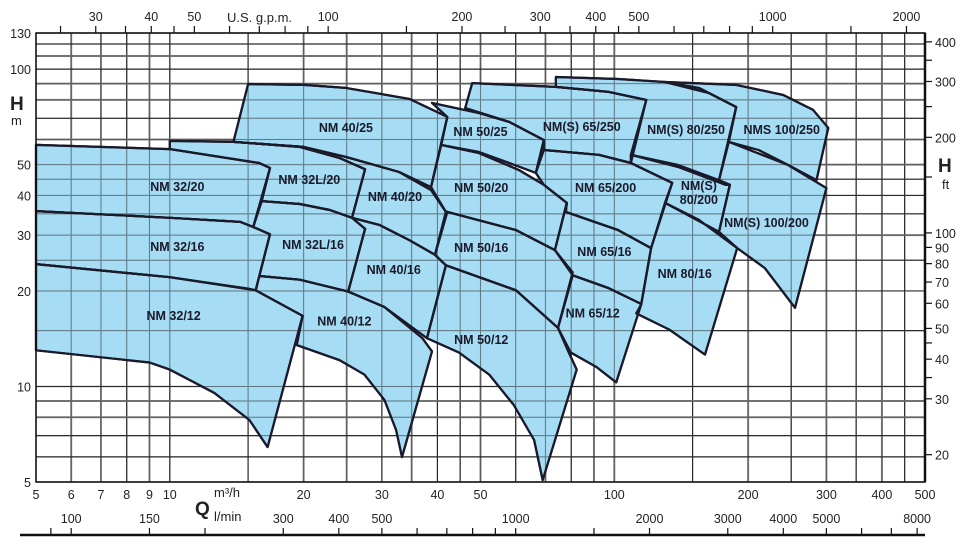 The image size is (967, 547). What do you see at coordinates (728, 519) in the screenshot?
I see `x2-tick-label: 3000` at bounding box center [728, 519].